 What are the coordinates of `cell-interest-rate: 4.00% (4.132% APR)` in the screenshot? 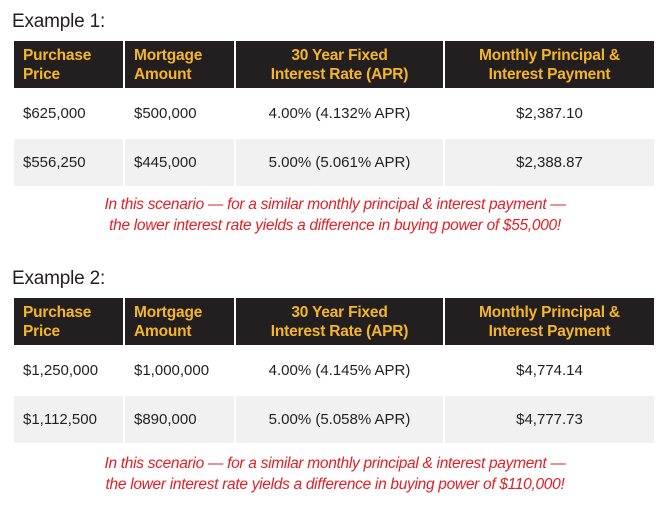 It's located at (339, 113).